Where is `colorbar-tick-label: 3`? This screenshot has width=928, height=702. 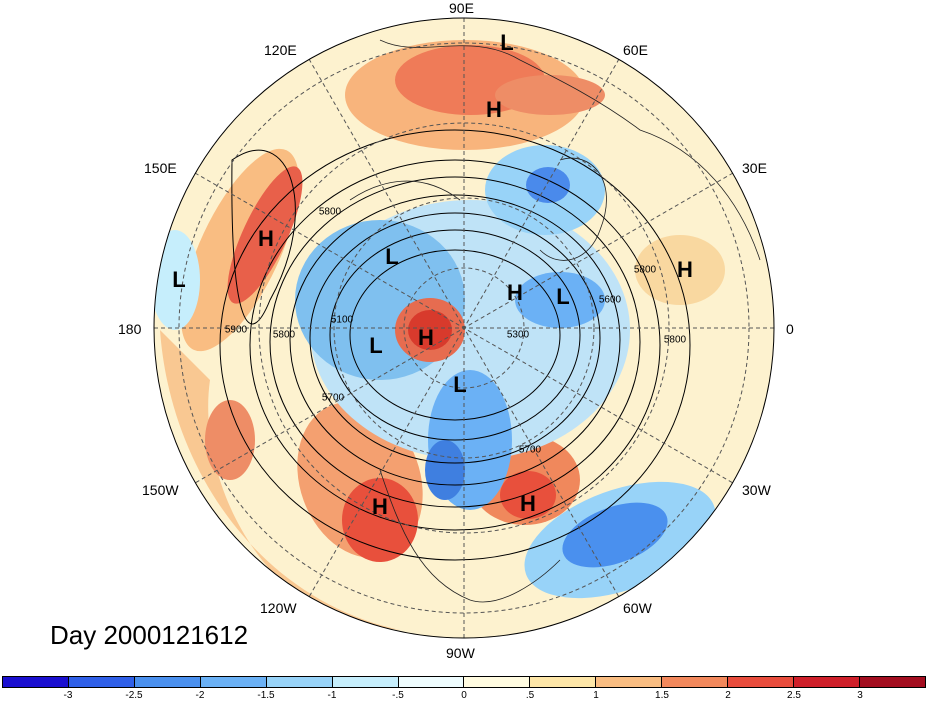
colorbar-tick-label: 3 is located at coordinates (860, 695).